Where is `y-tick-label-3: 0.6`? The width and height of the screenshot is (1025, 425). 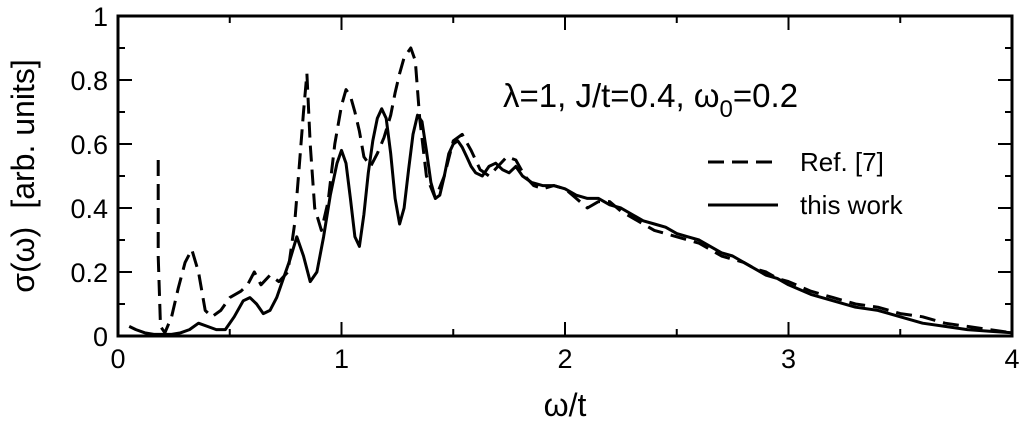 y-tick-label-3: 0.6 is located at coordinates (89, 145).